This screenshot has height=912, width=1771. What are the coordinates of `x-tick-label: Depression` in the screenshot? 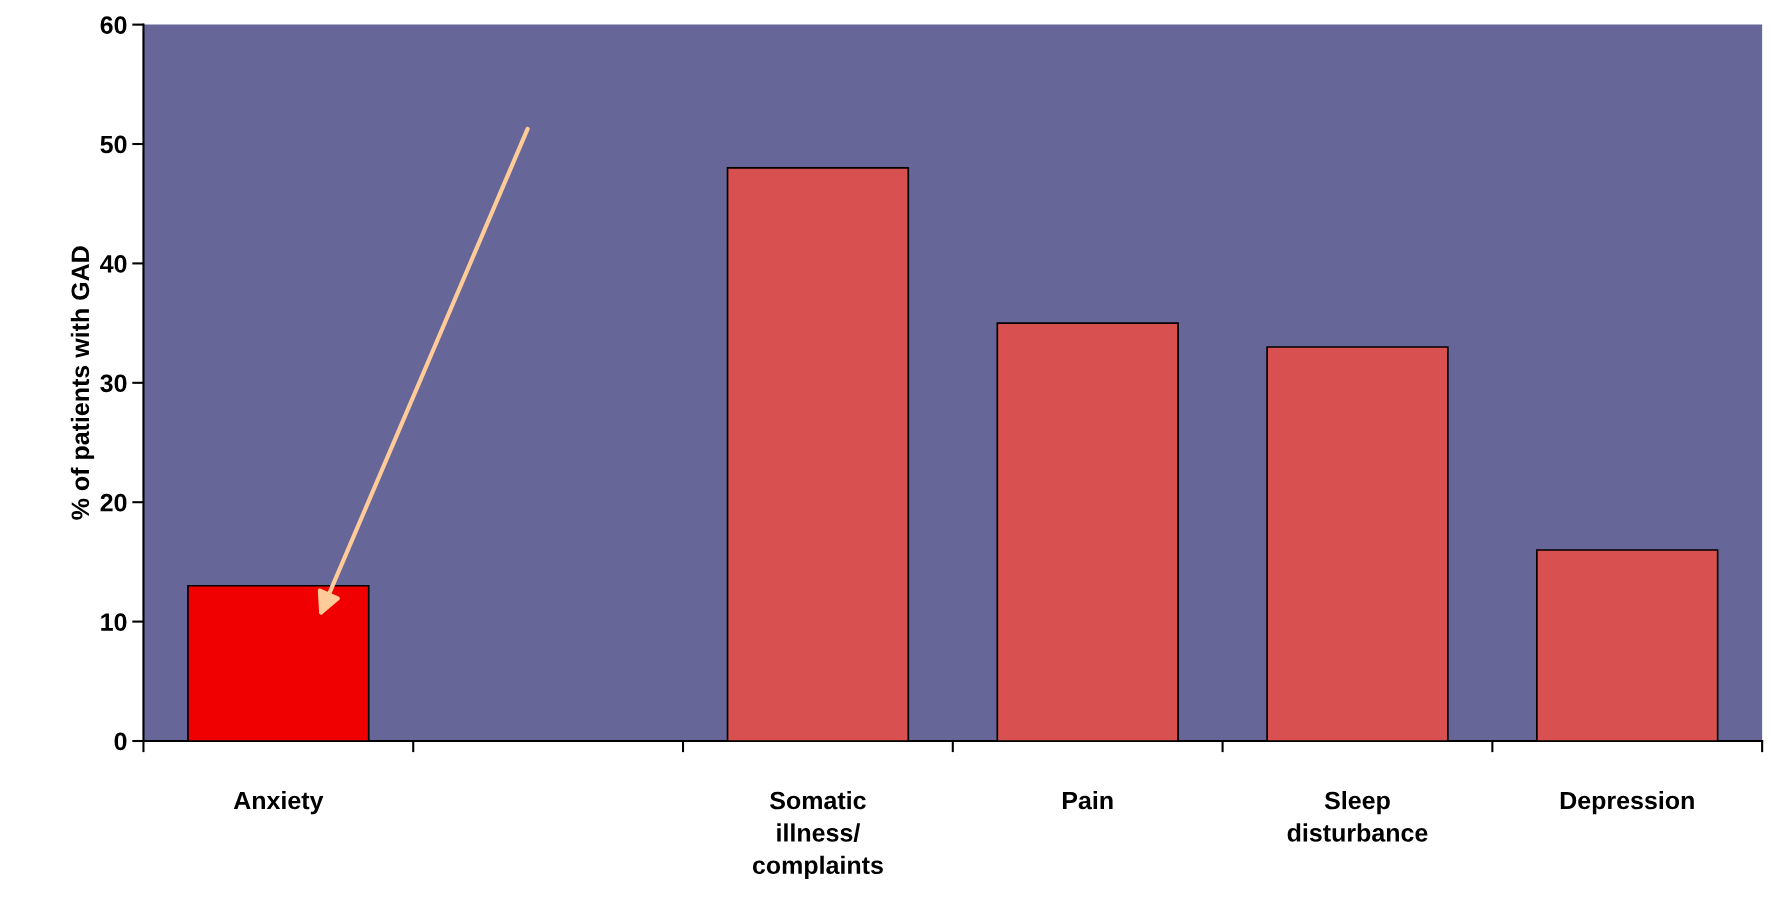 It's located at (1627, 803).